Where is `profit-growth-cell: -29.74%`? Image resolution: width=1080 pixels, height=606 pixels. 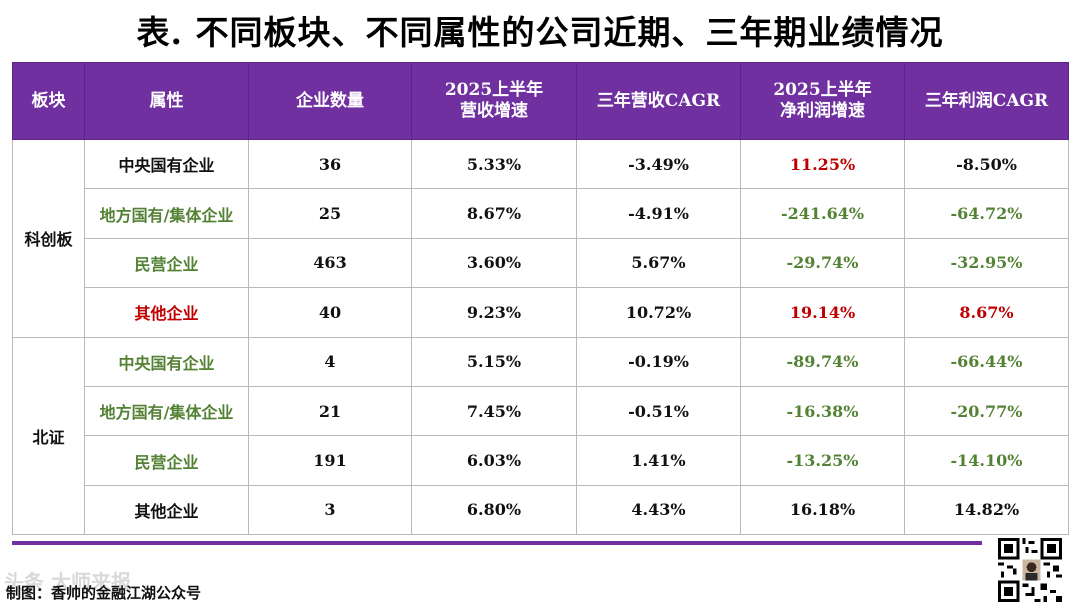 profit-growth-cell: -29.74% is located at coordinates (822, 263).